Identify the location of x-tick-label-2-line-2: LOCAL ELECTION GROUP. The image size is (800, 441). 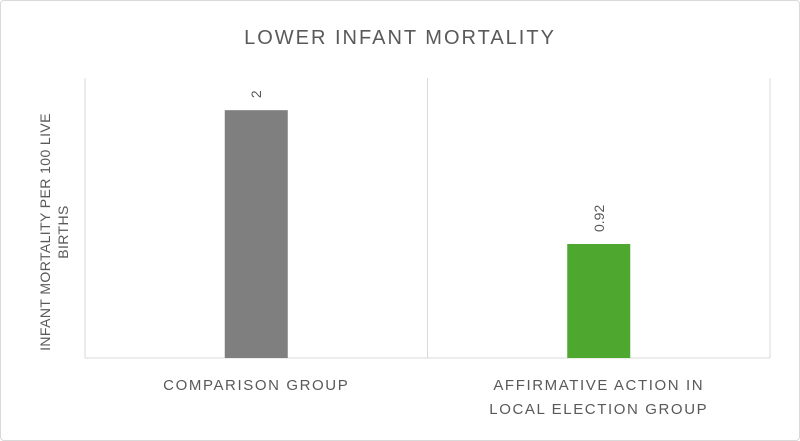
(598, 409).